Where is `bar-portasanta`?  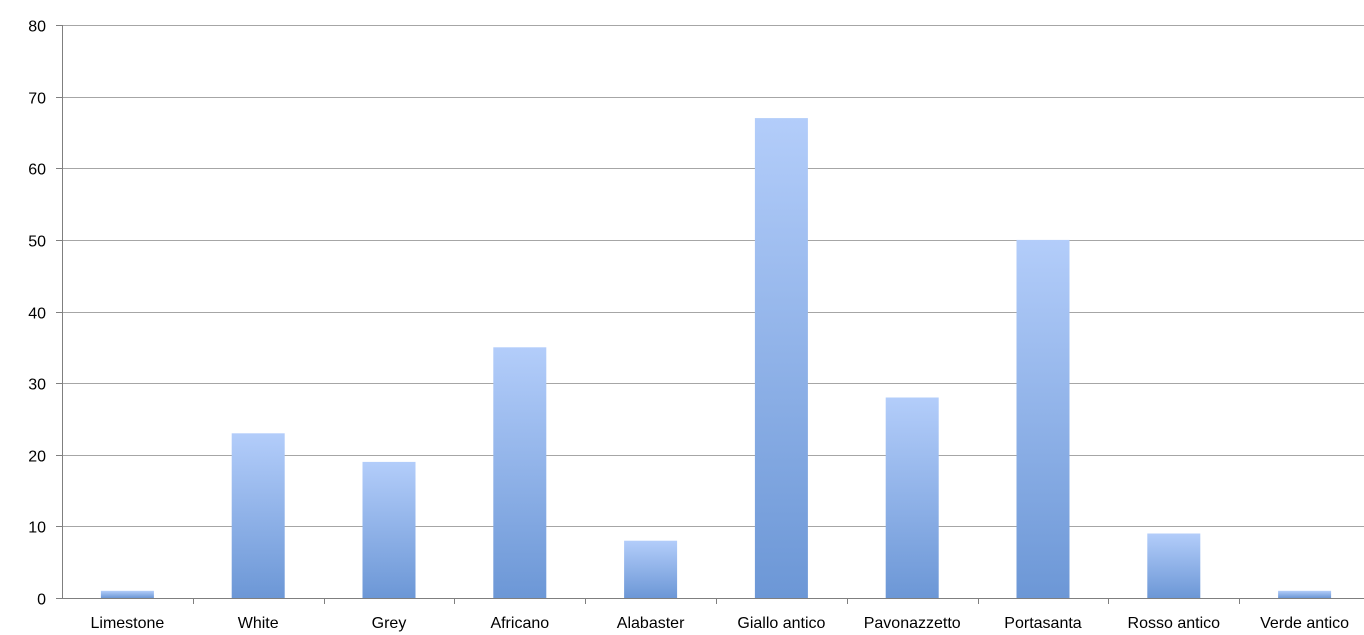 bar-portasanta is located at coordinates (1043, 418).